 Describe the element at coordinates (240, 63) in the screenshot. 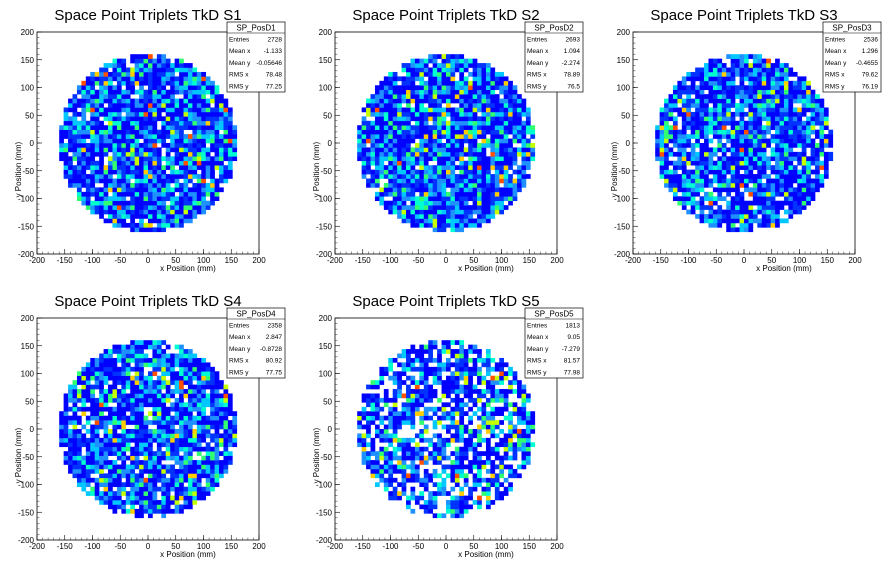

I see `stats-label: Mean y` at that location.